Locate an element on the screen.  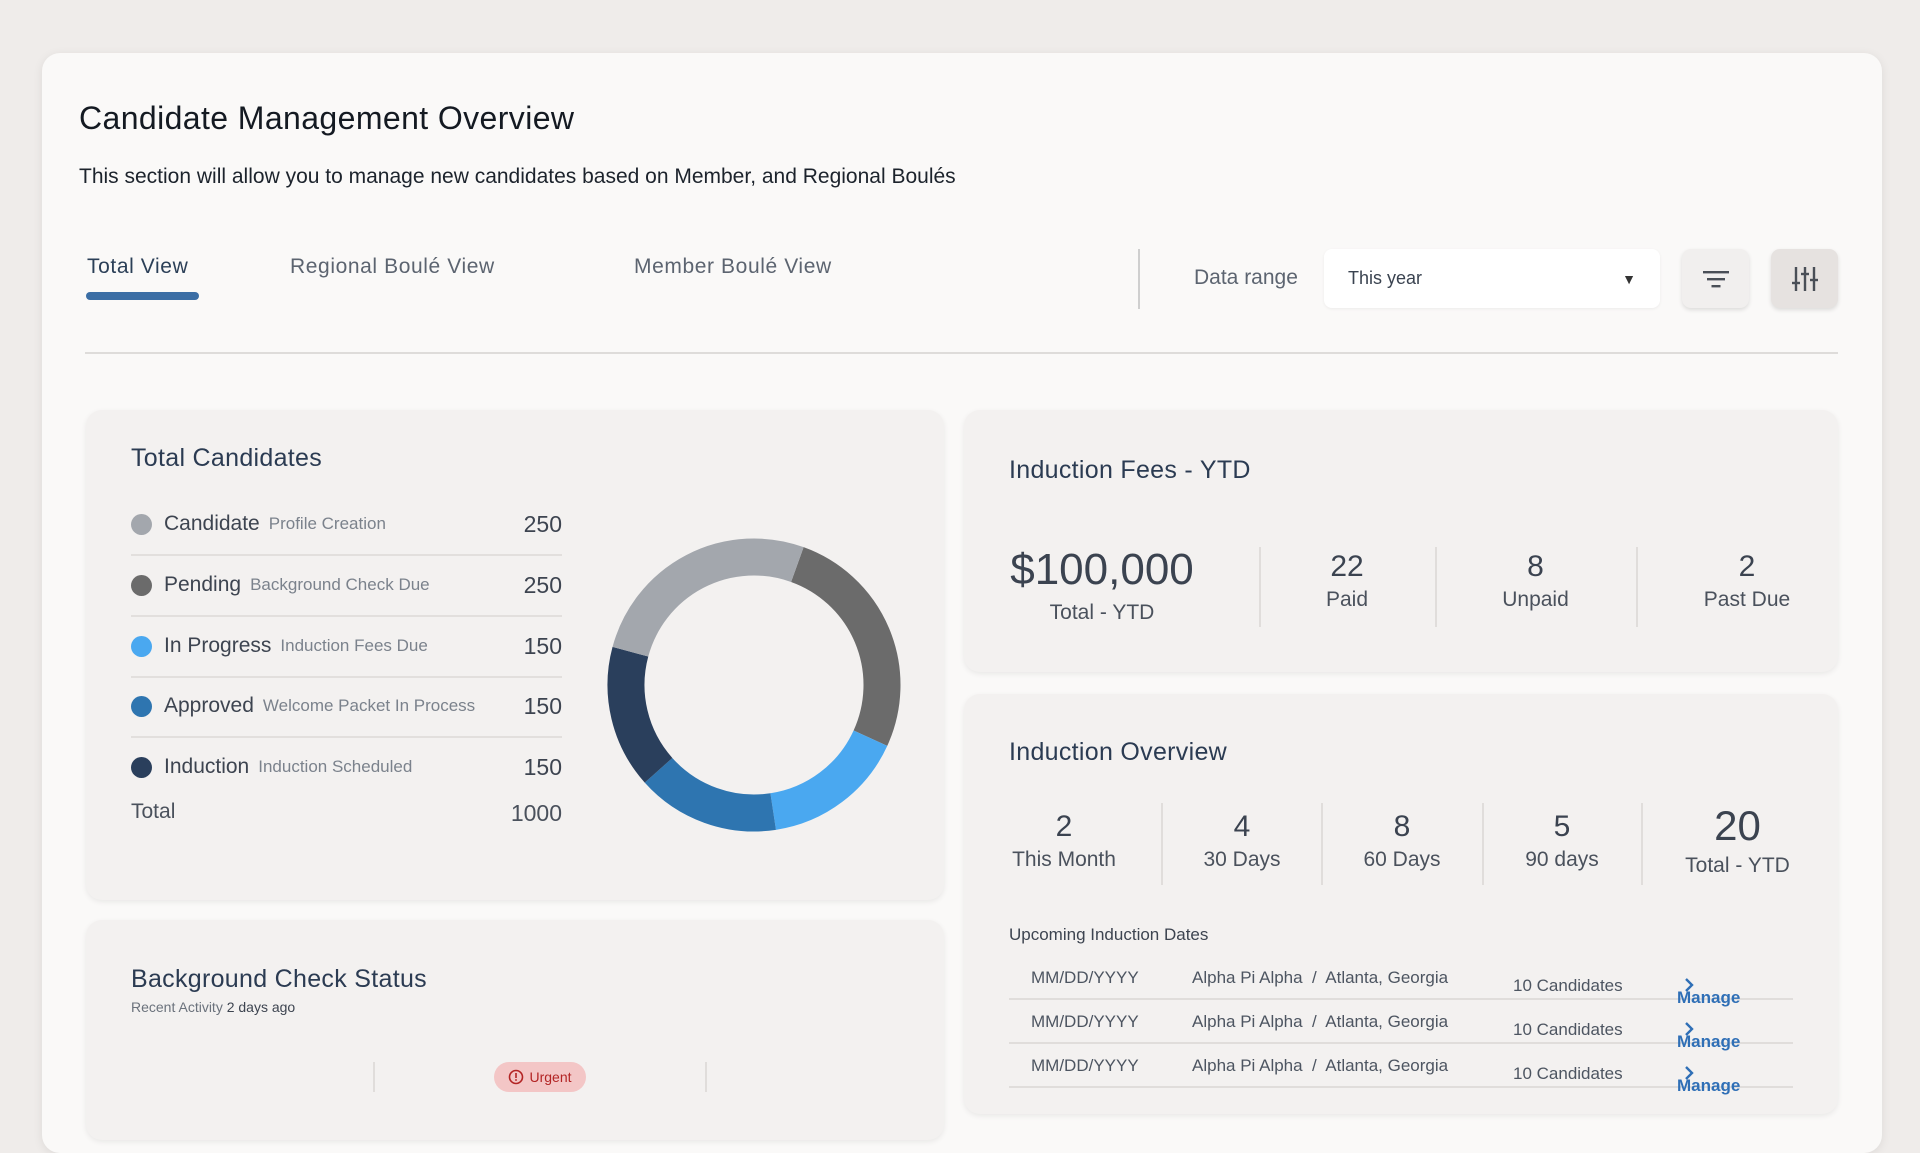
fees-paid: 22 Paid is located at coordinates (1347, 581).